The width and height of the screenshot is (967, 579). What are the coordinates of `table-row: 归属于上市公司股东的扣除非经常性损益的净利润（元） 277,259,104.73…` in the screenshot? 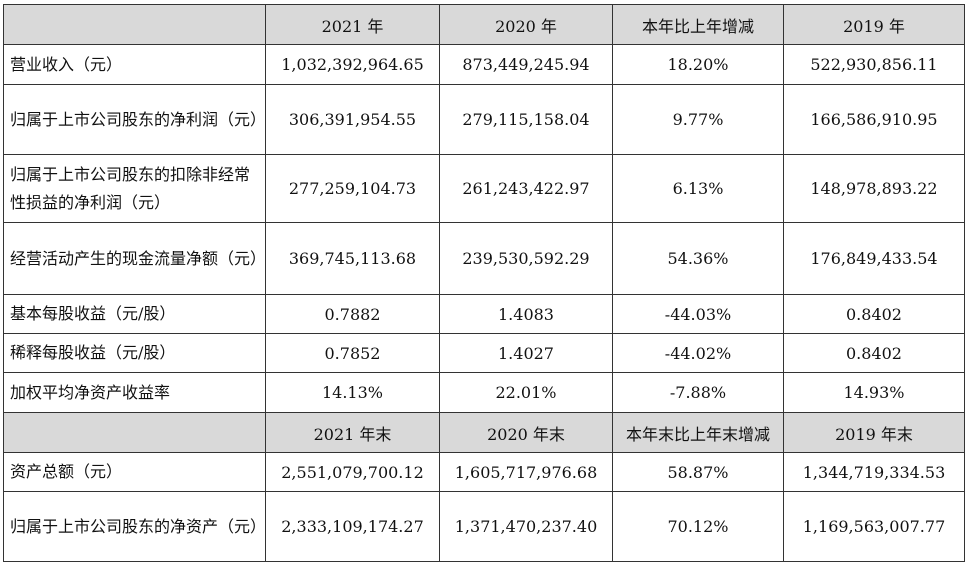 It's located at (484, 188).